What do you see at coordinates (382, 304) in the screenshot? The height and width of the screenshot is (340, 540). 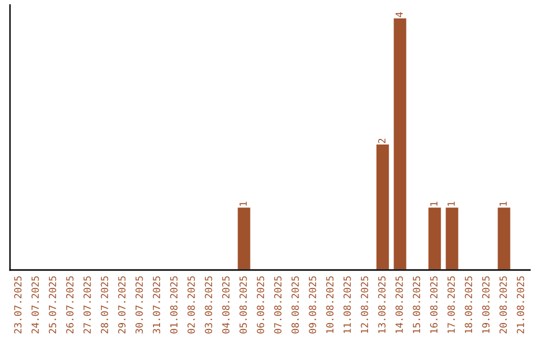 I see `x-tick-label: 13.08.2025` at bounding box center [382, 304].